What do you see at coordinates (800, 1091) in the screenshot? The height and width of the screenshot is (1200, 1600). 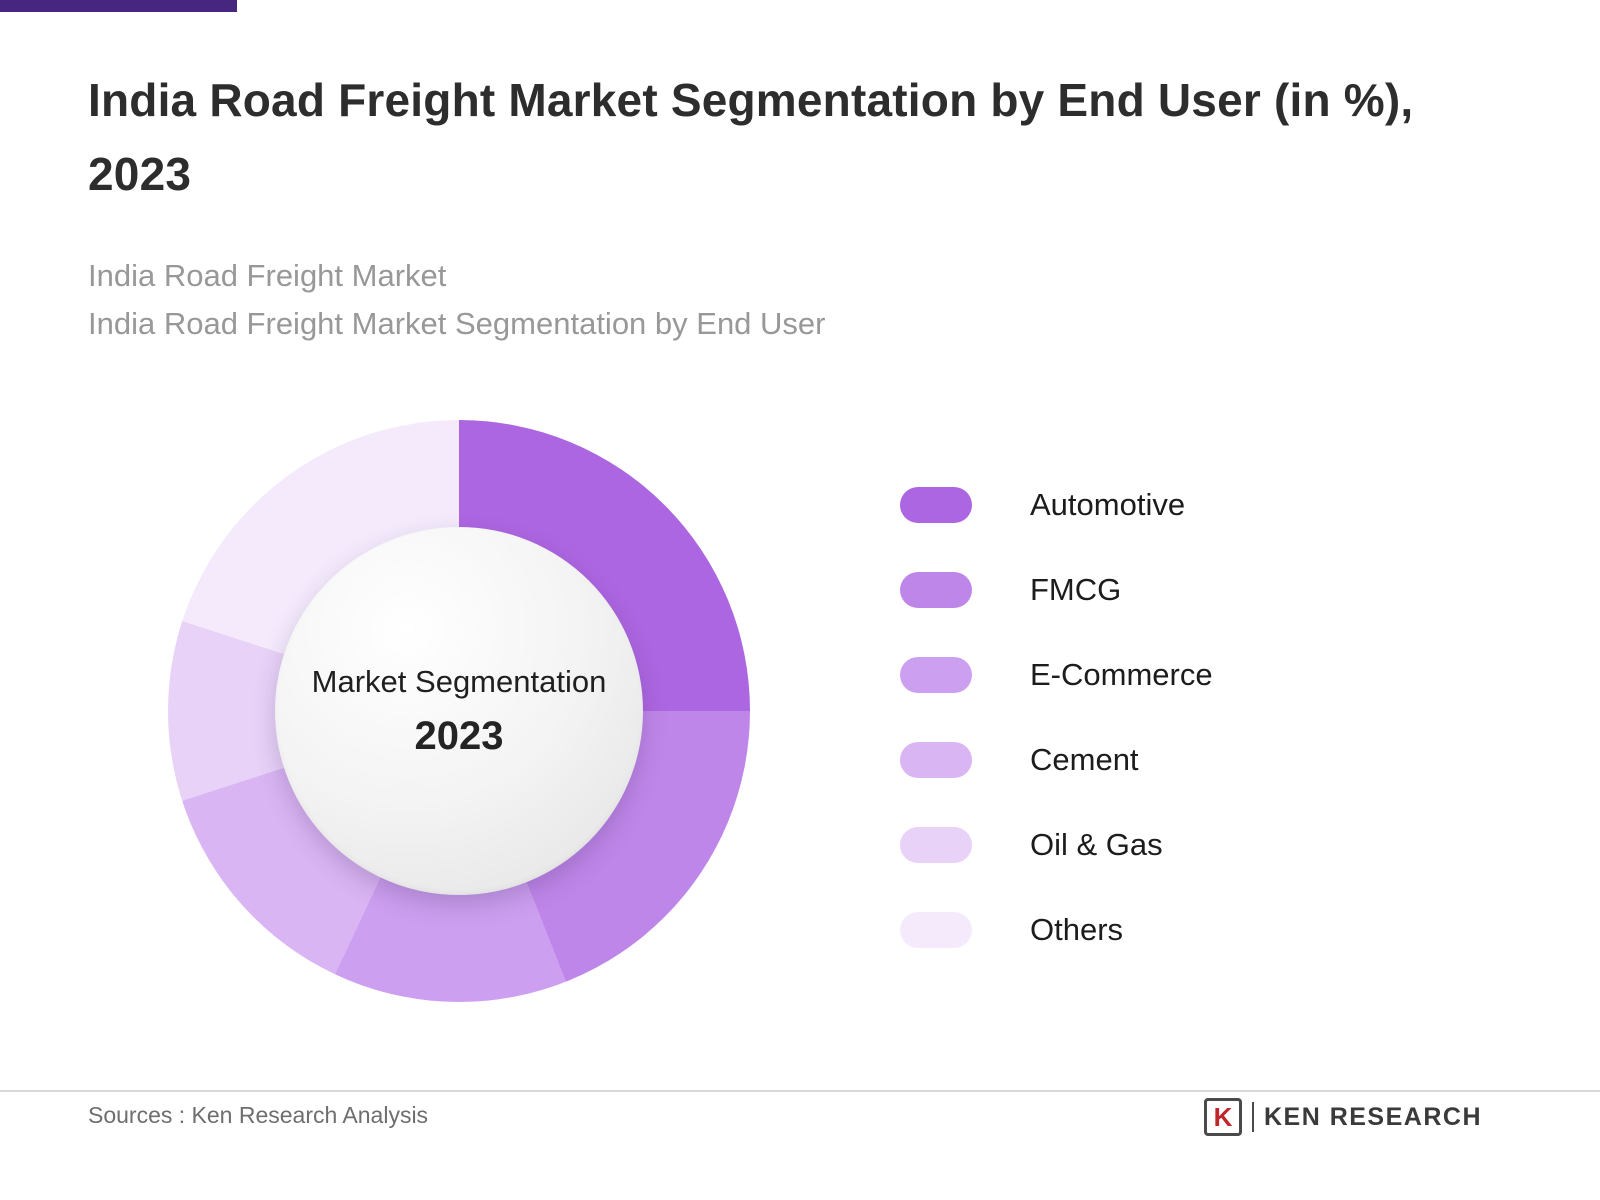 I see `footer-divider` at bounding box center [800, 1091].